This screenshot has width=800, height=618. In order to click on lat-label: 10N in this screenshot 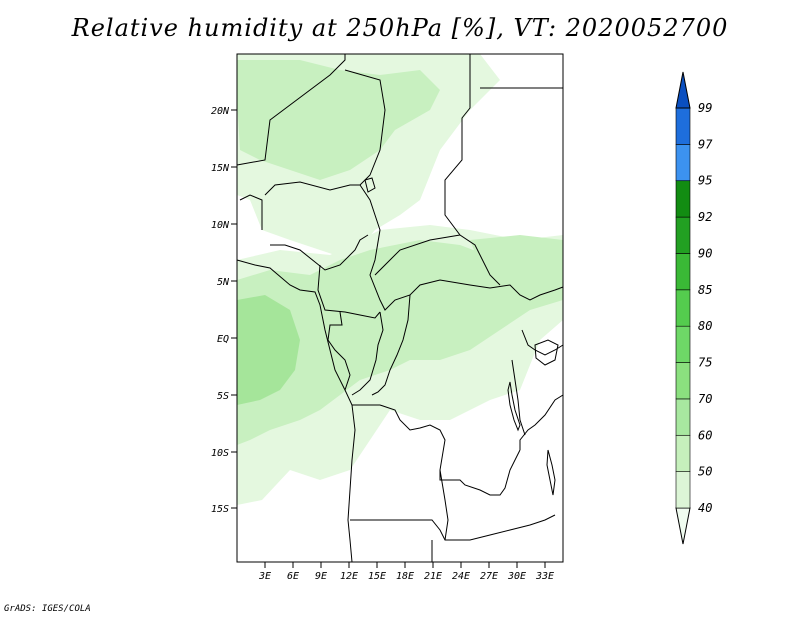, I will do `click(220, 225)`.